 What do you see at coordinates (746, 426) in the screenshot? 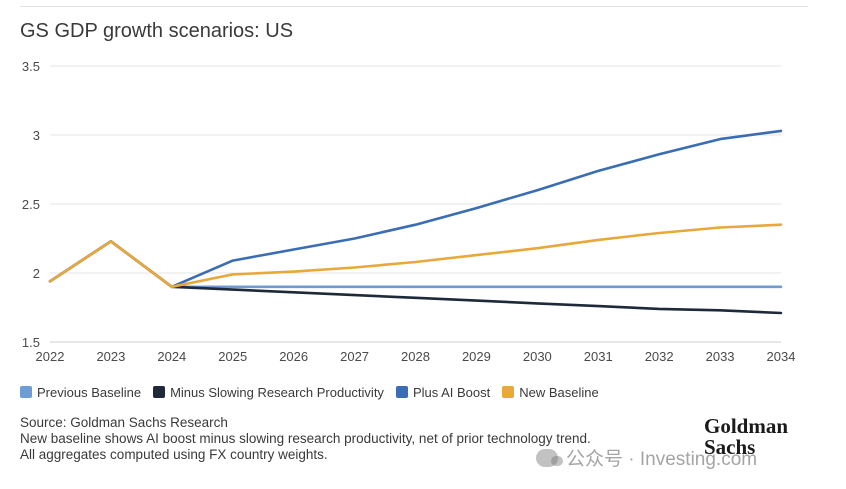
I see `logo-line-1: Goldman` at bounding box center [746, 426].